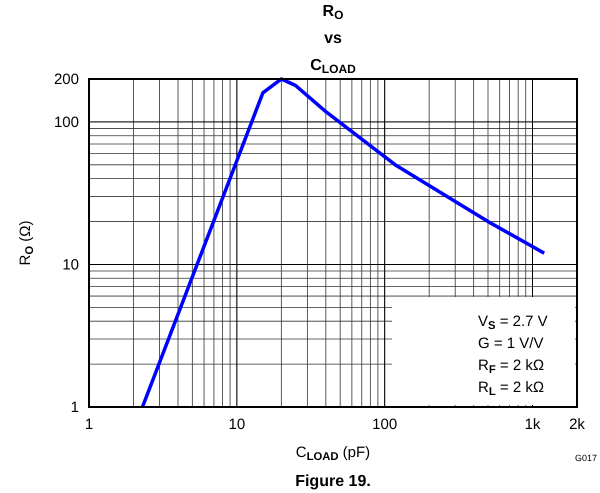 The width and height of the screenshot is (600, 493). Describe the element at coordinates (585, 458) in the screenshot. I see `text: G017` at that location.